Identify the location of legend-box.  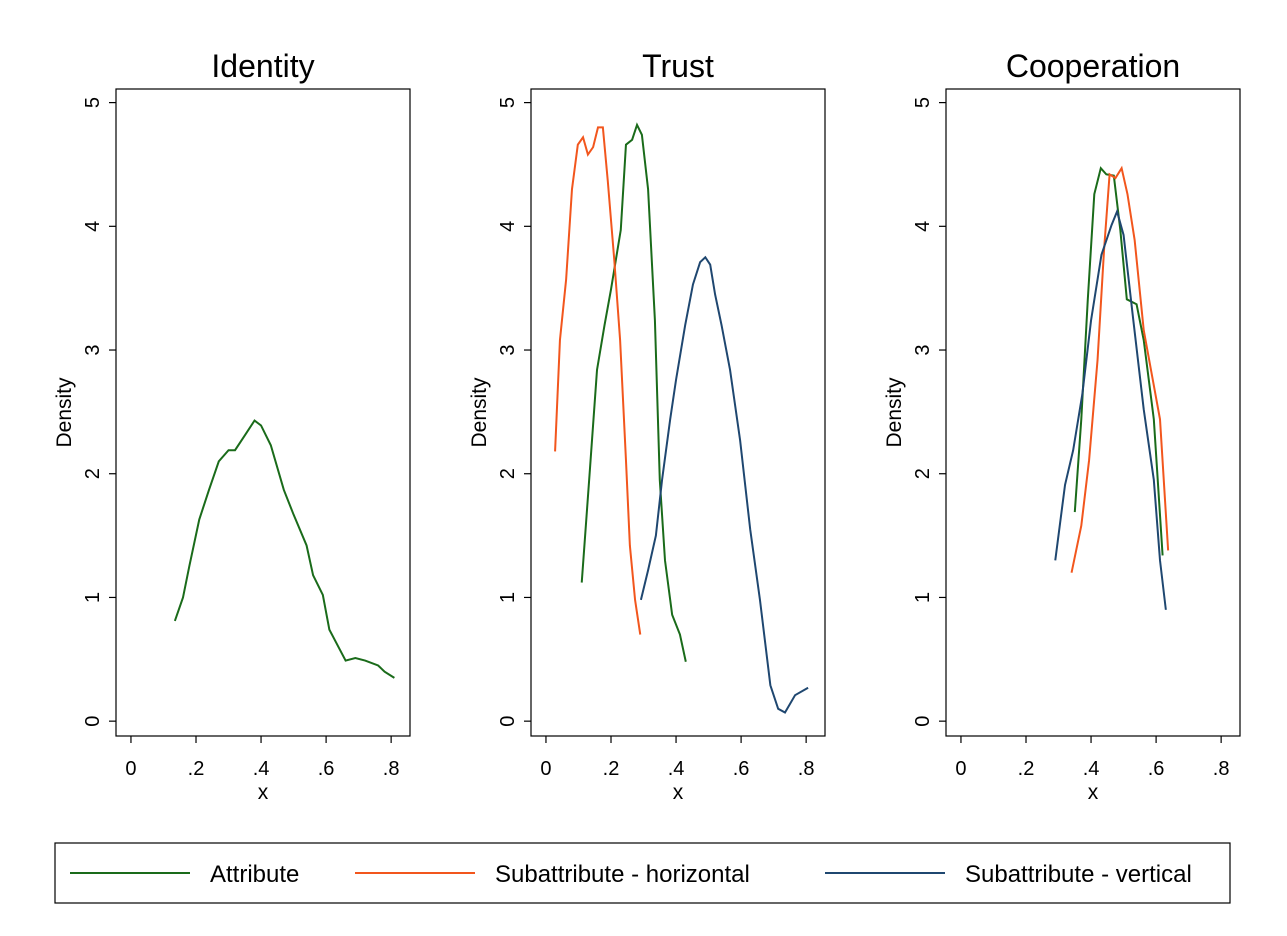
(642, 873).